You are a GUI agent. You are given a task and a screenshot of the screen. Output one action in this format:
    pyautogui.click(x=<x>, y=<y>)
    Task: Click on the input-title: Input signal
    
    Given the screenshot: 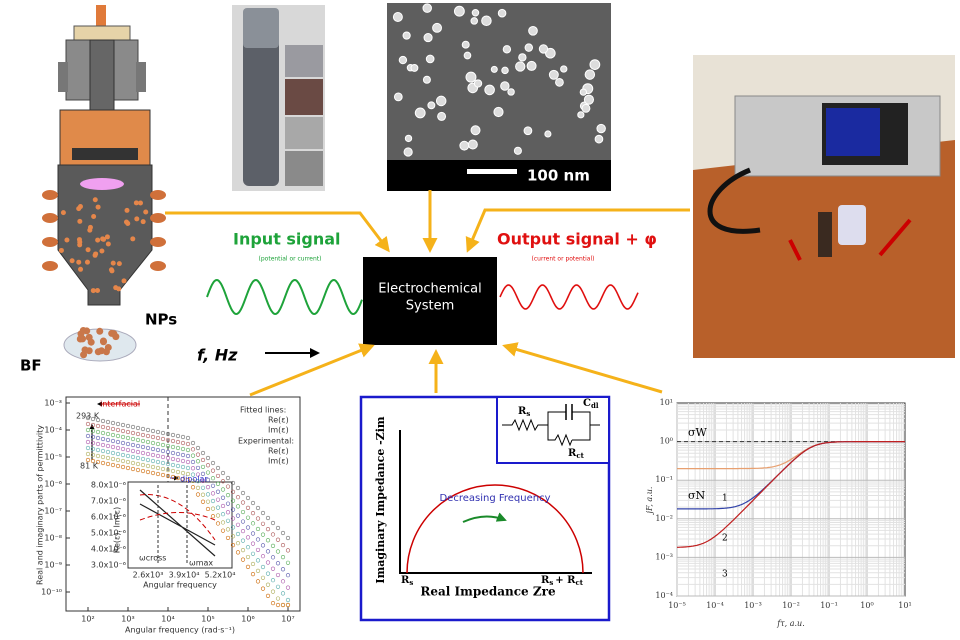 What is the action you would take?
    pyautogui.click(x=287, y=239)
    